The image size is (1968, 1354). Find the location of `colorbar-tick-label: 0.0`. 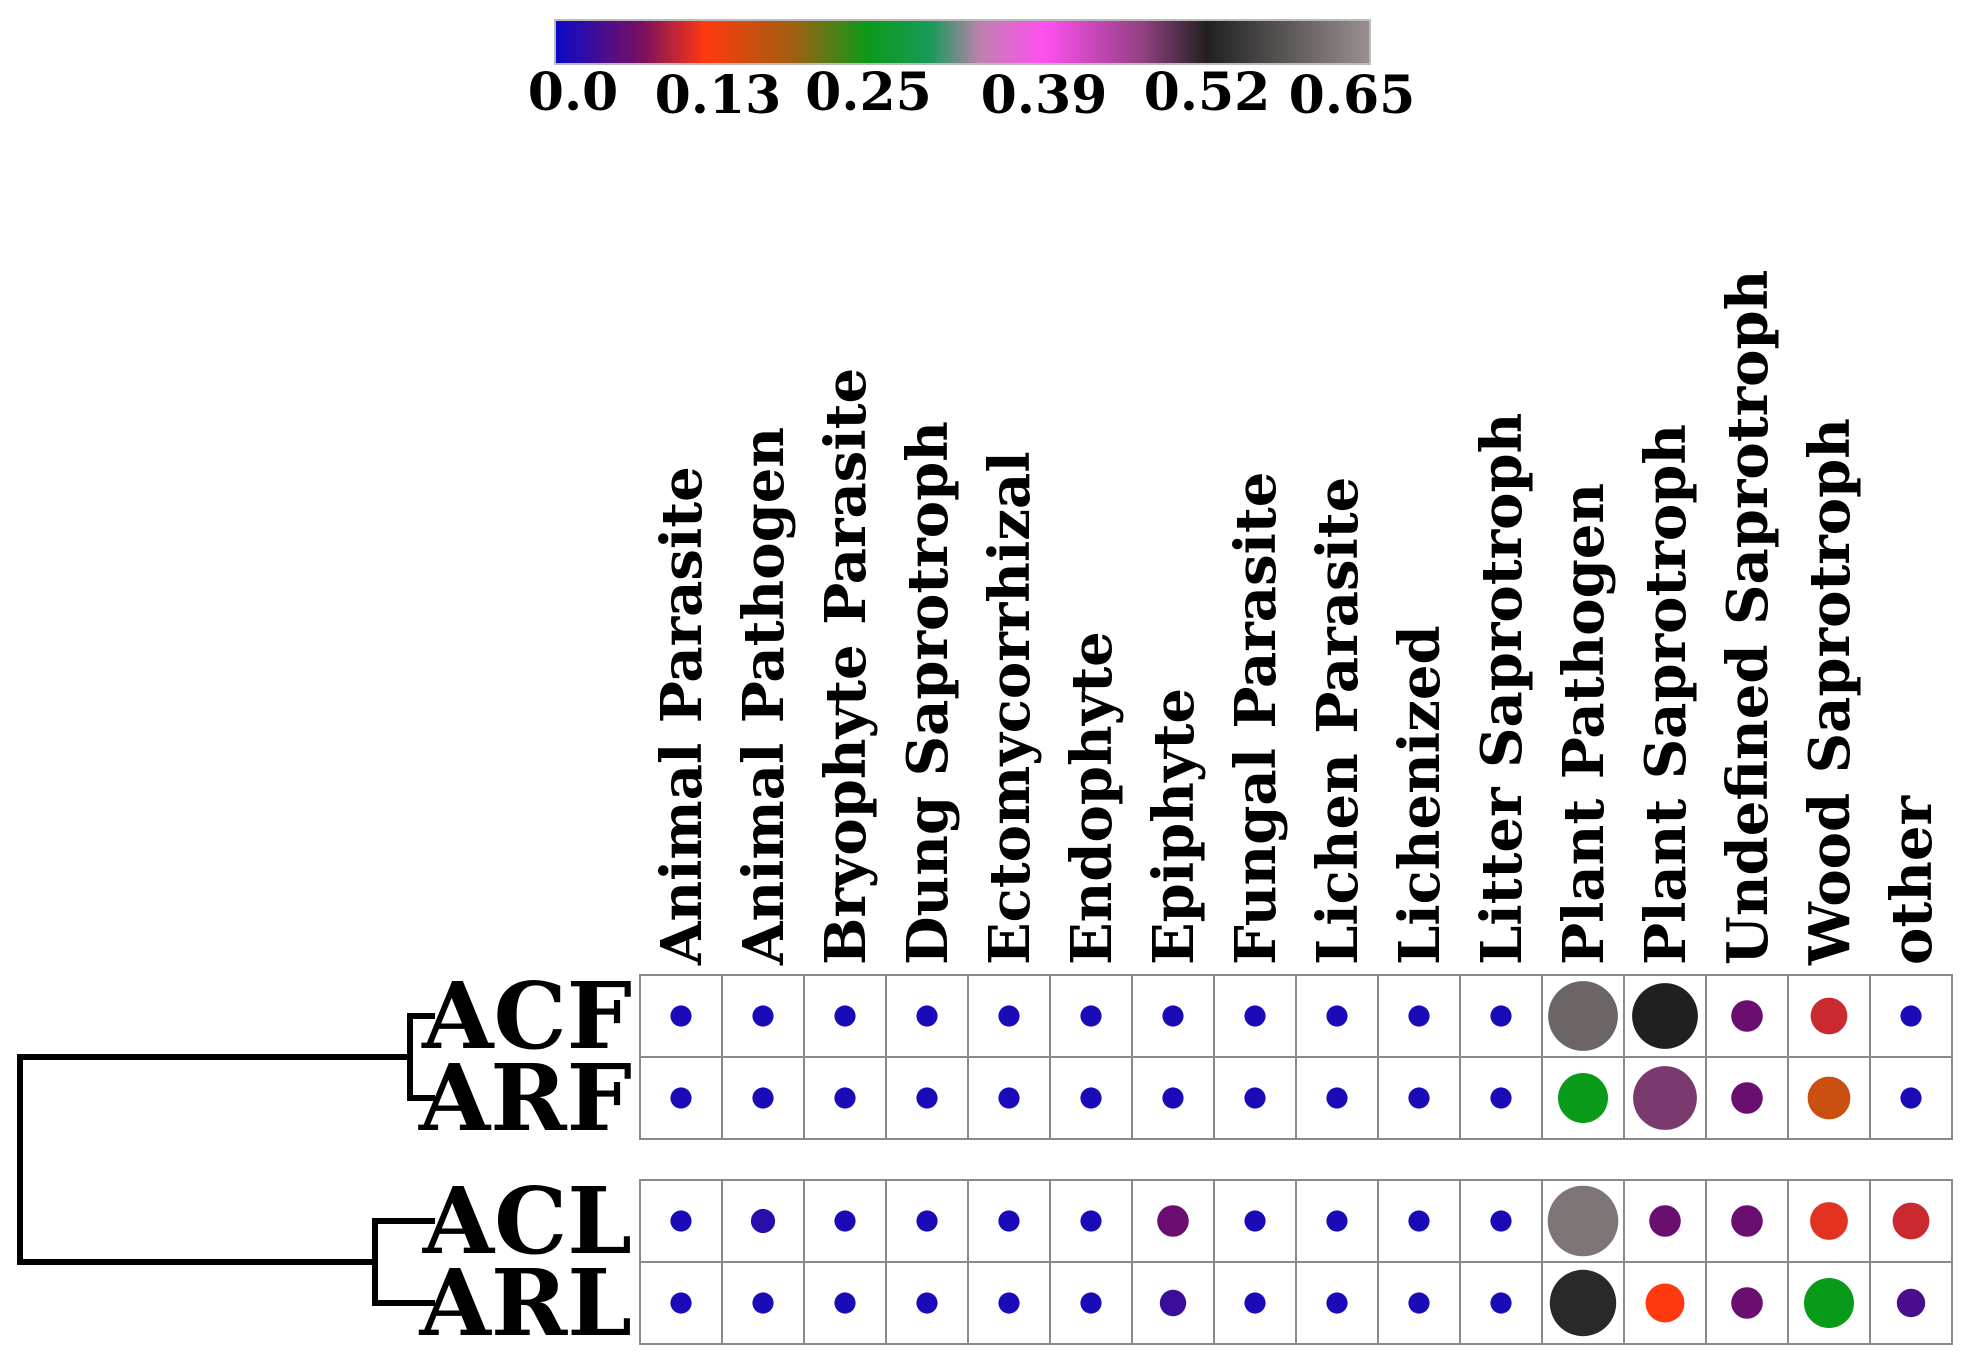

colorbar-tick-label: 0.0 is located at coordinates (573, 92).